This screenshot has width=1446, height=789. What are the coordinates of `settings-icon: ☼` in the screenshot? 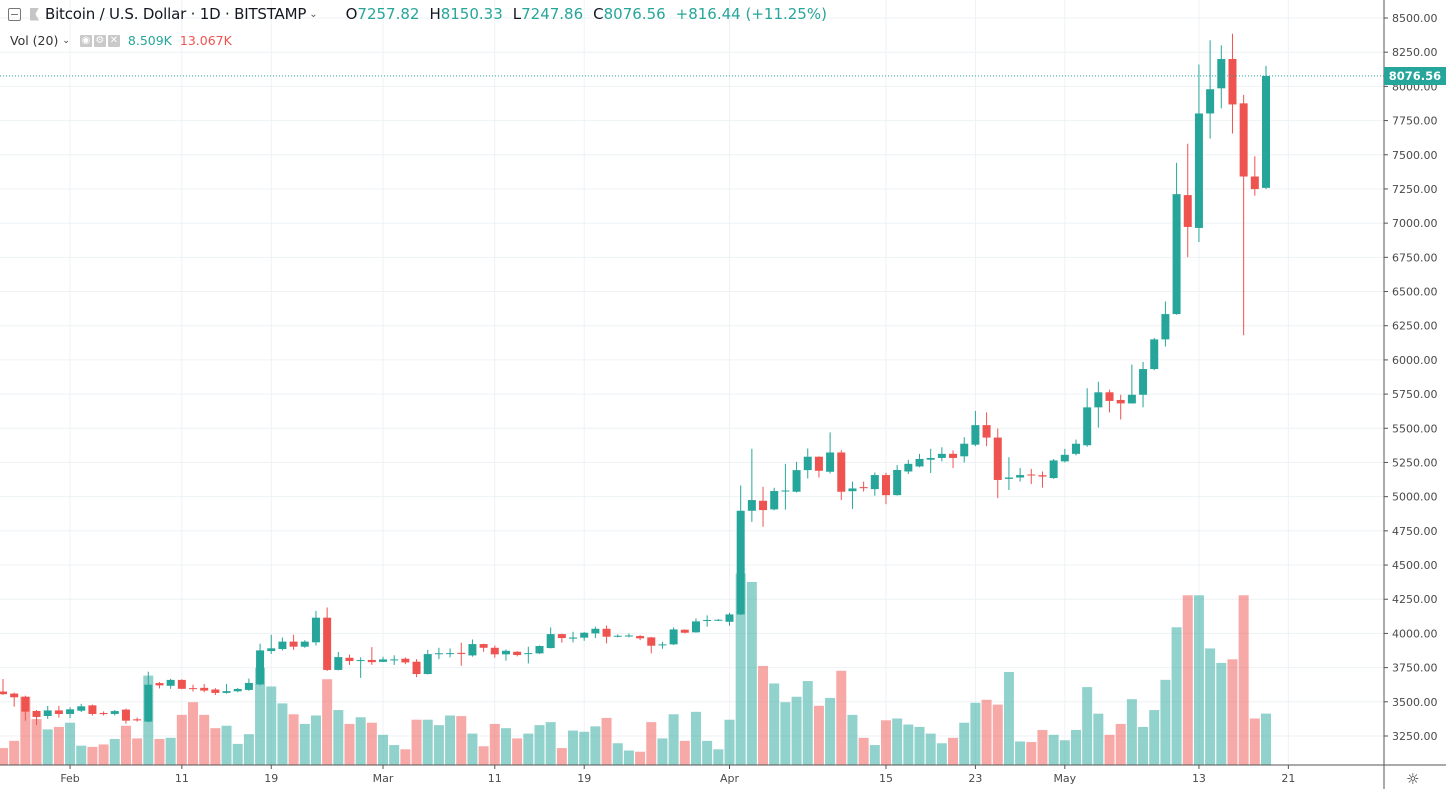 It's located at (1413, 779).